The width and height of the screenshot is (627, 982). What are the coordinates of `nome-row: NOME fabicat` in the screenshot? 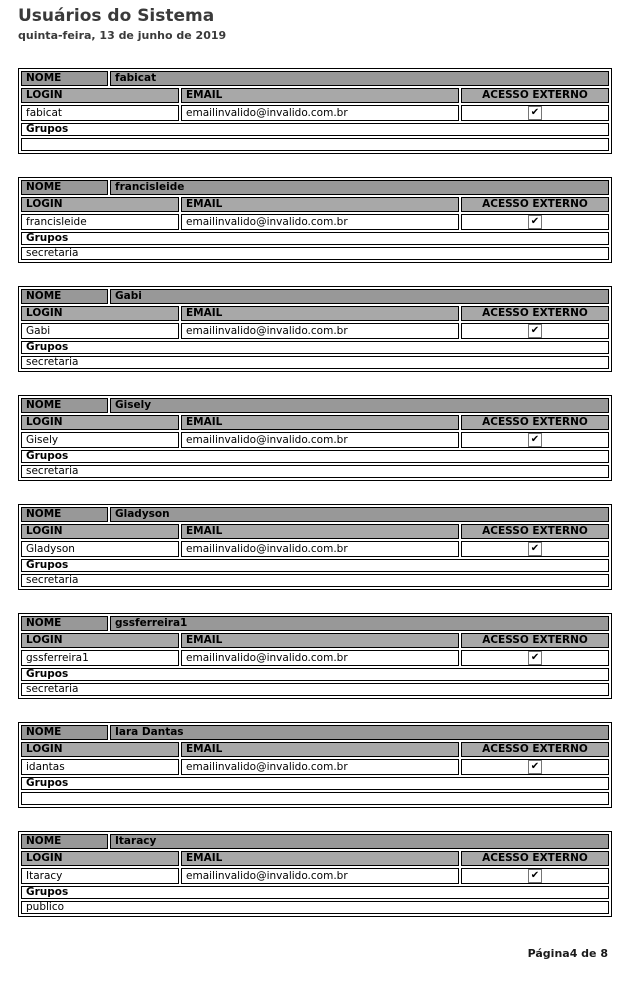 It's located at (315, 78).